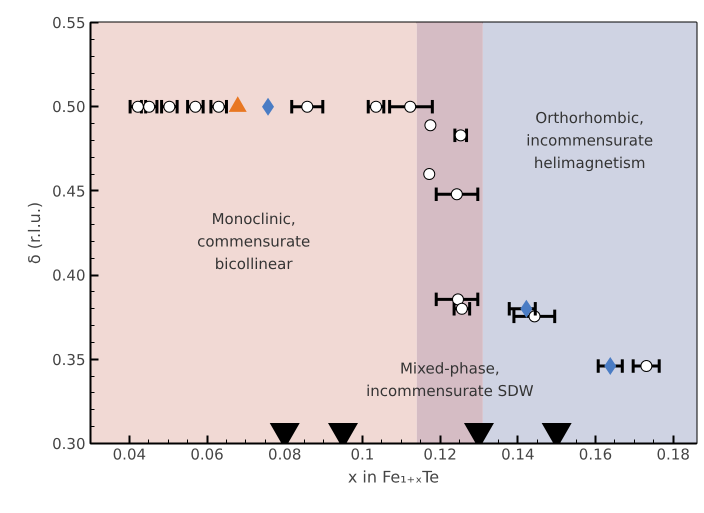  What do you see at coordinates (207, 455) in the screenshot?
I see `x-tick-label: 0.06` at bounding box center [207, 455].